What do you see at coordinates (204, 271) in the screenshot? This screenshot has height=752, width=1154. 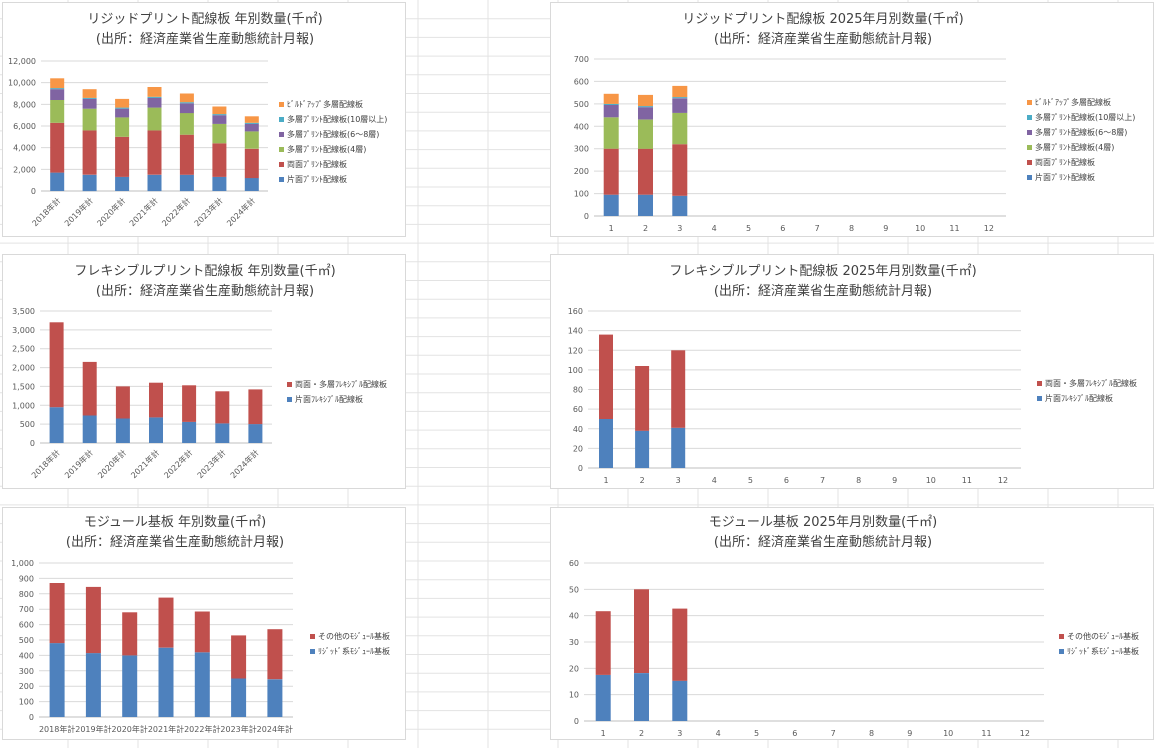 I see `chart-title: フレキシブルプリント配線板 年別数量(千㎡)` at bounding box center [204, 271].